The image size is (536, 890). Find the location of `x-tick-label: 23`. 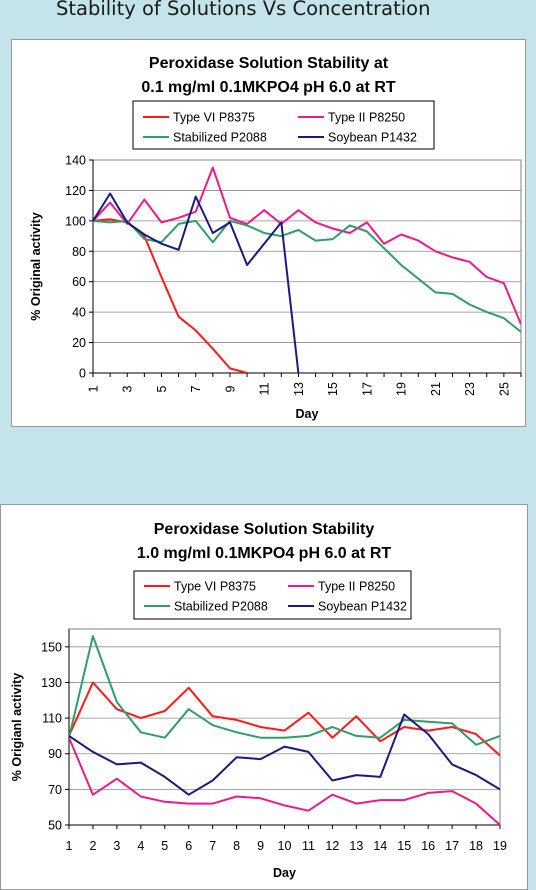

x-tick-label: 23 is located at coordinates (470, 389).